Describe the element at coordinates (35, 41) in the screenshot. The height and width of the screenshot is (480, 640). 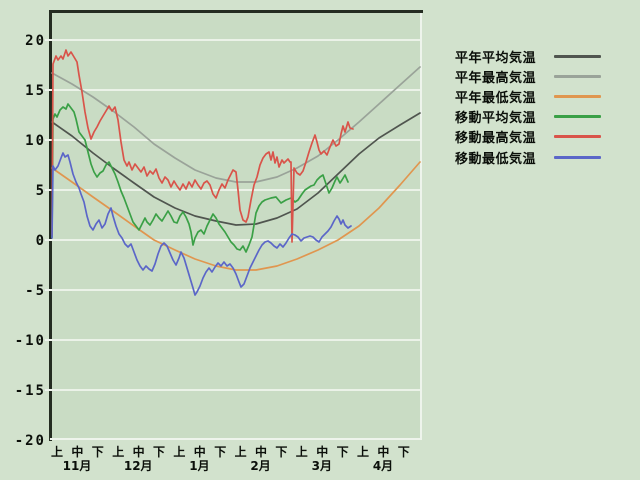
I see `y-axis-label: 20` at that location.